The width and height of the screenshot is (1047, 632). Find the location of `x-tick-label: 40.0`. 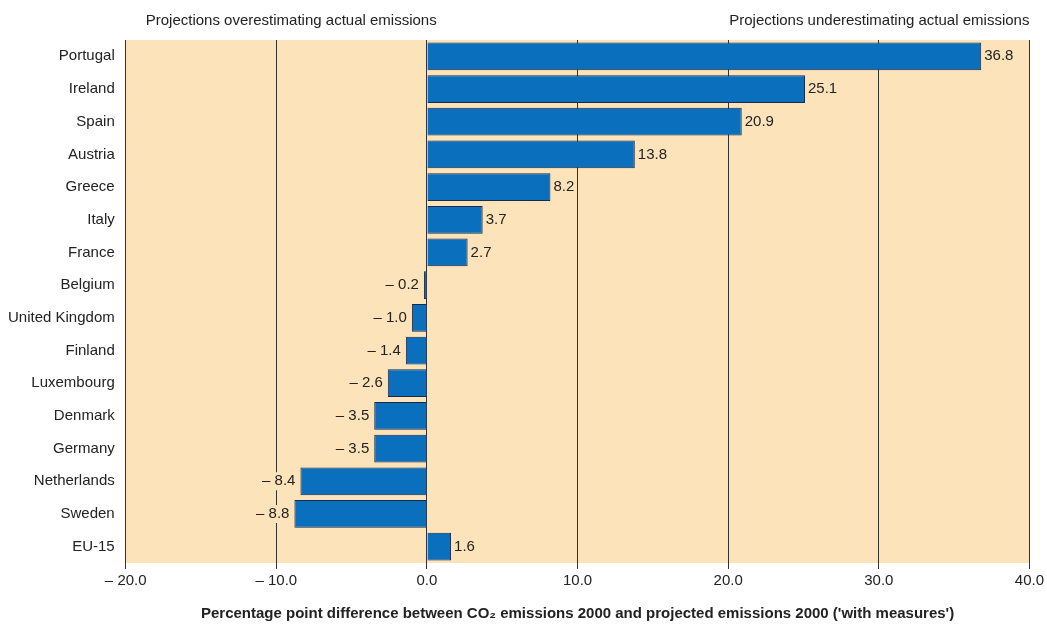

x-tick-label: 40.0 is located at coordinates (1029, 580).